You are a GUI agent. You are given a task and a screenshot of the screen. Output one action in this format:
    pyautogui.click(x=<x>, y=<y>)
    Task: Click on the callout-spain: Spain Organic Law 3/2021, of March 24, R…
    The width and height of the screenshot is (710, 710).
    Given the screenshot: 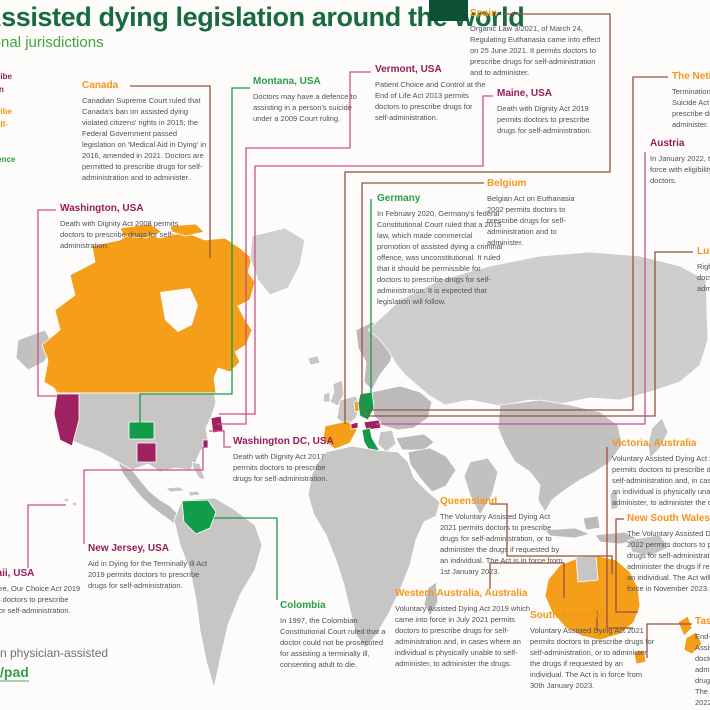 What is the action you would take?
    pyautogui.click(x=536, y=43)
    